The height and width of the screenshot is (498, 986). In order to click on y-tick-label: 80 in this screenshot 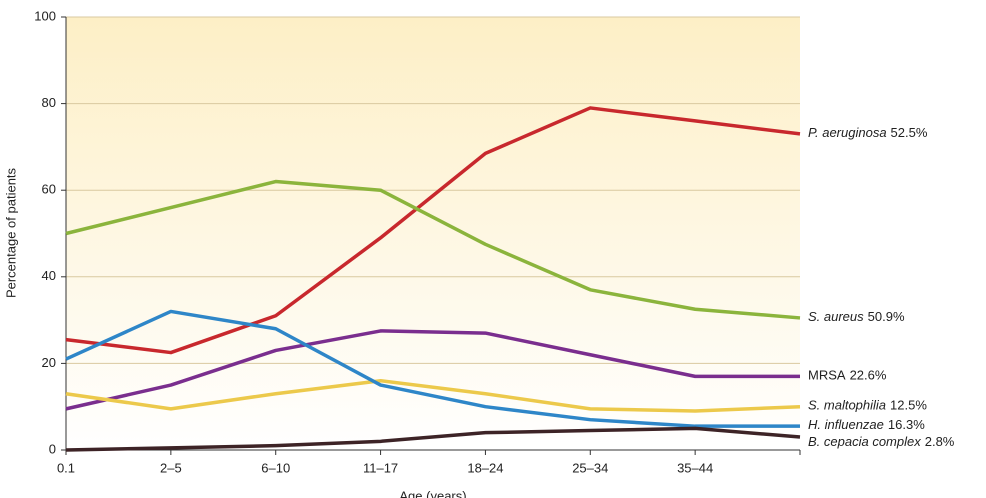, I will do `click(49, 102)`.